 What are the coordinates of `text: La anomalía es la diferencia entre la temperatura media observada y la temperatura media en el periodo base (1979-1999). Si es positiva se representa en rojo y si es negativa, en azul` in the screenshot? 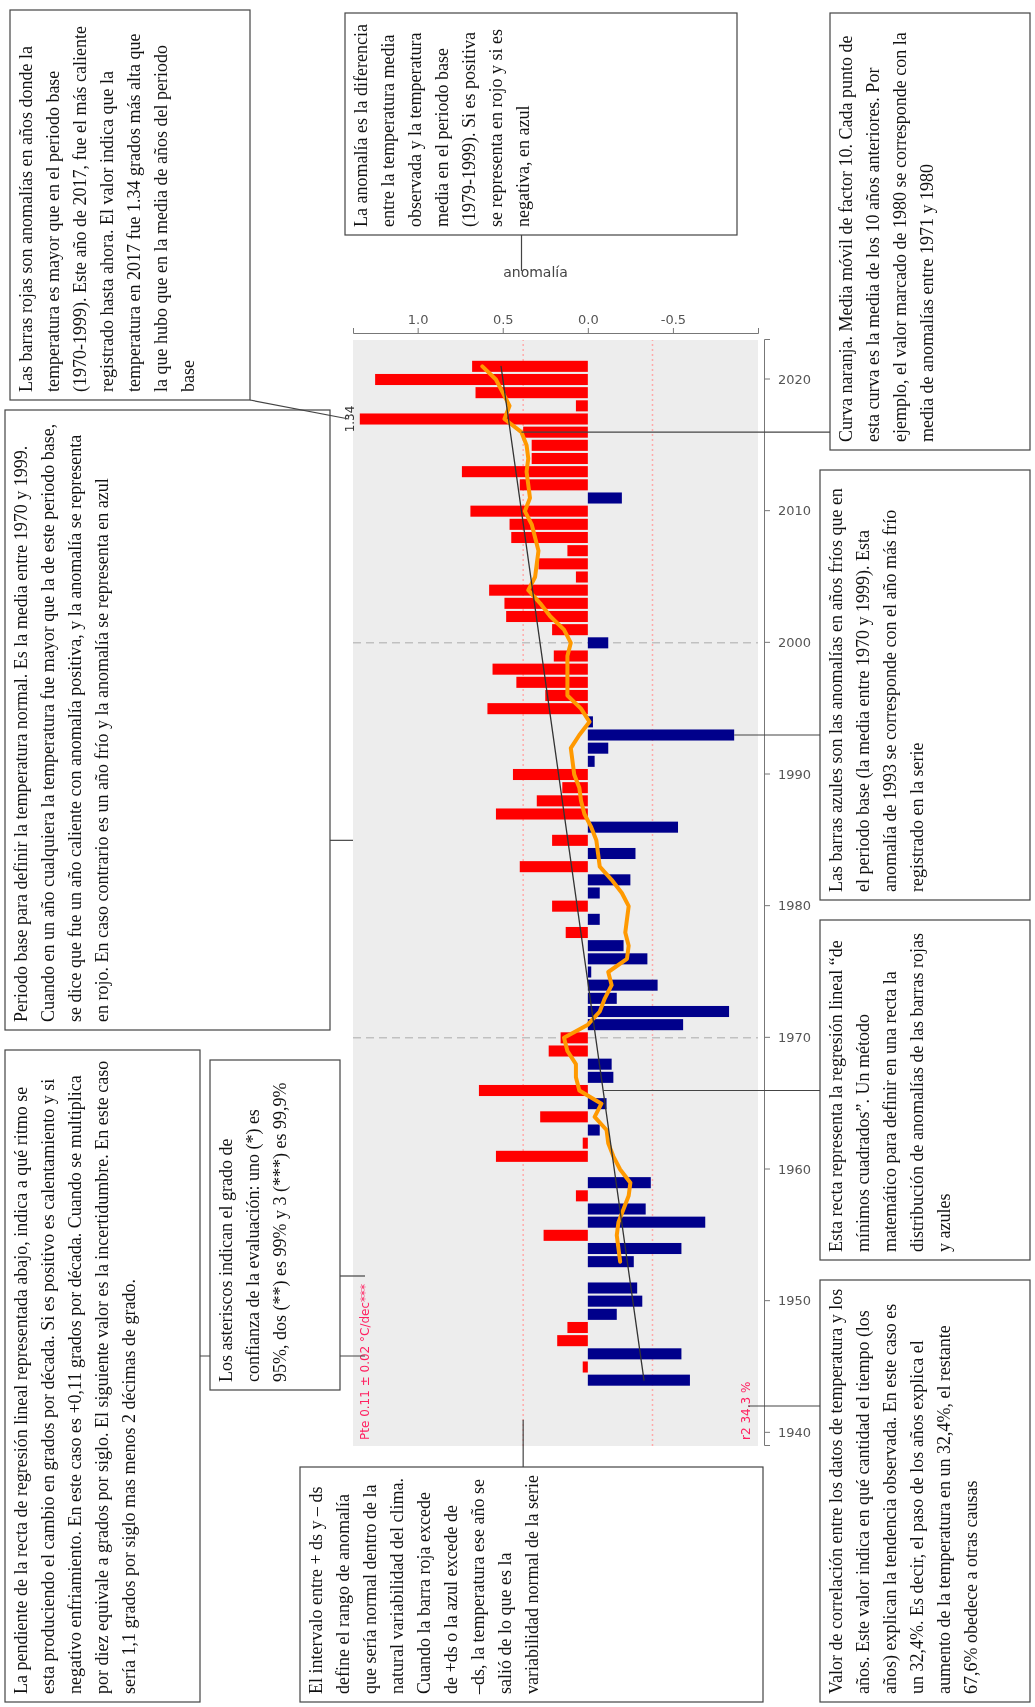 It's located at (442, 125).